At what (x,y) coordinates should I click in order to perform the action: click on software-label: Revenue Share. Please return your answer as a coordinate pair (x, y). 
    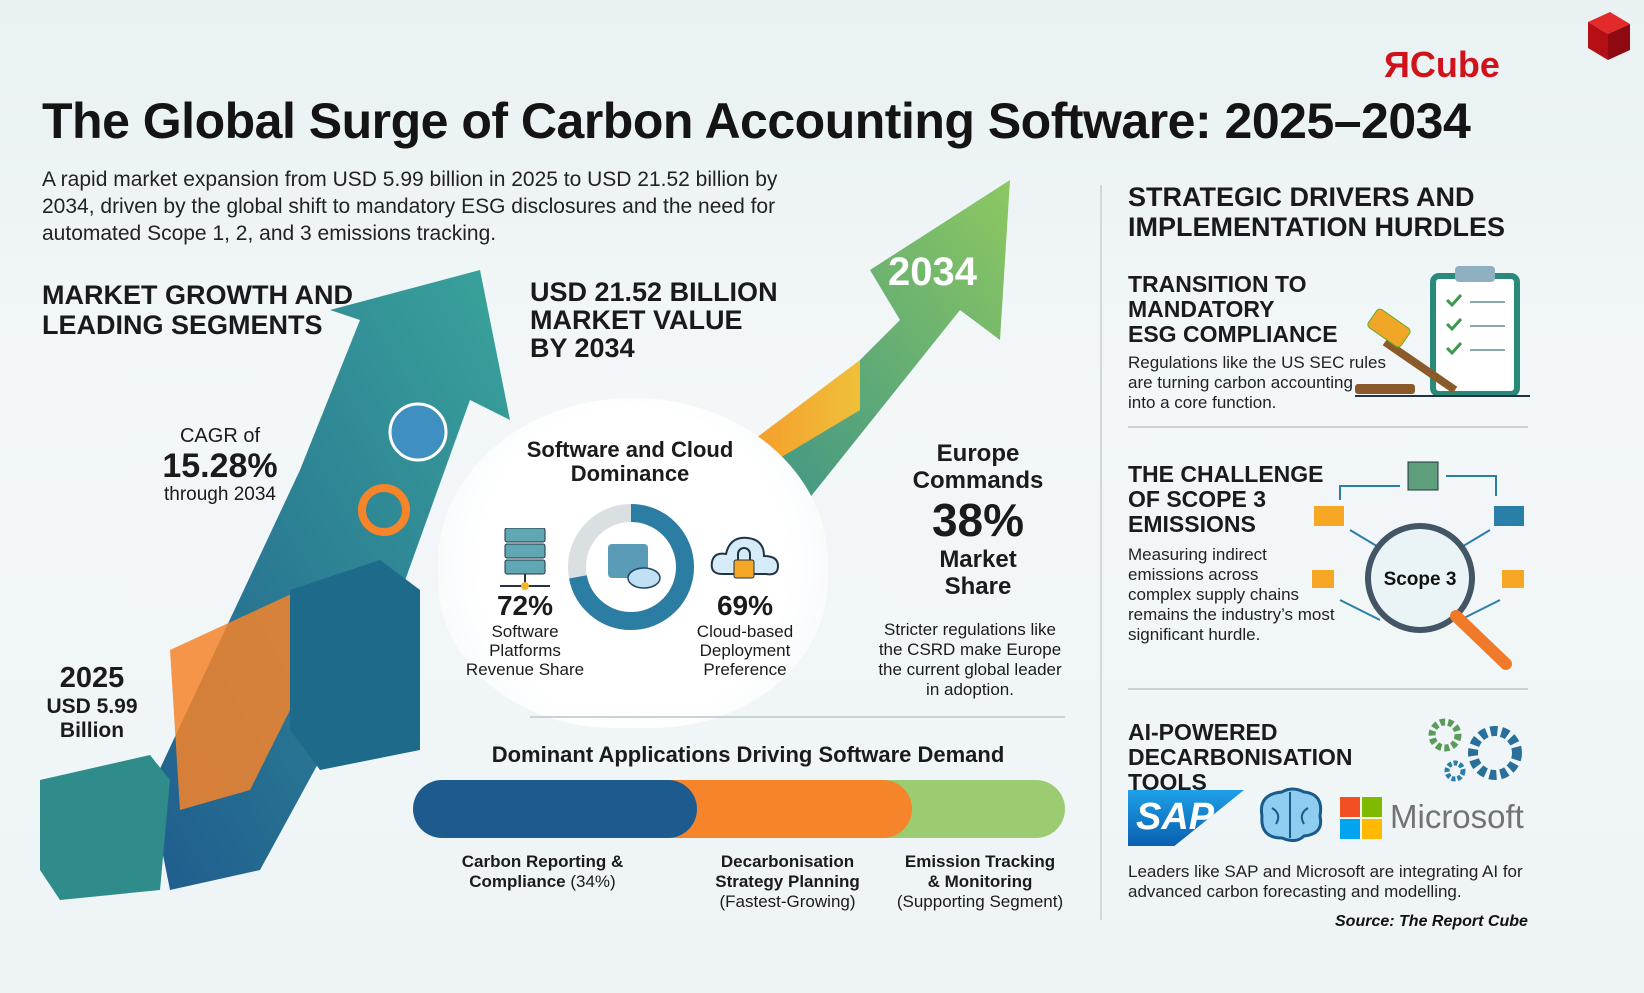
    Looking at the image, I should click on (525, 669).